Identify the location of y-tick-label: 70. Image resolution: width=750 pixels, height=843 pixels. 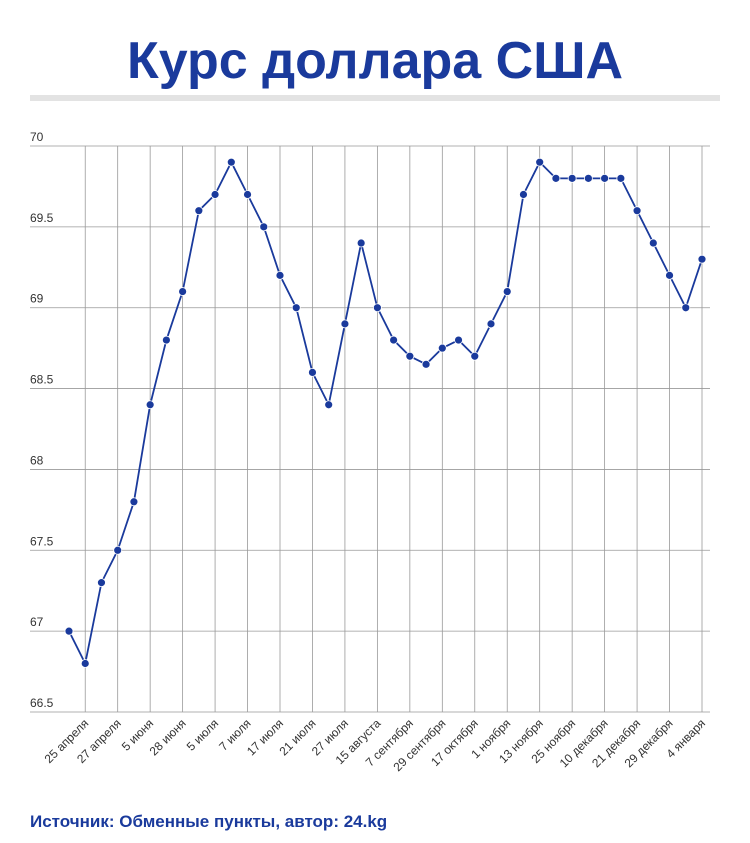
(37, 137).